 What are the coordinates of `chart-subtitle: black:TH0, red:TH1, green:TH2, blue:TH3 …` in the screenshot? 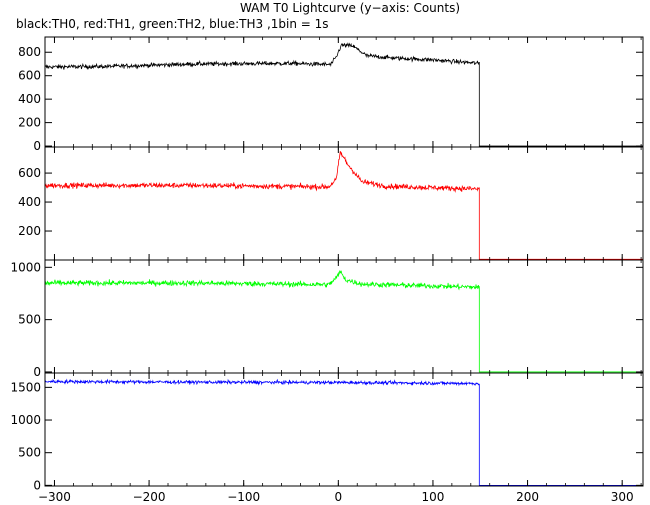 It's located at (172, 24).